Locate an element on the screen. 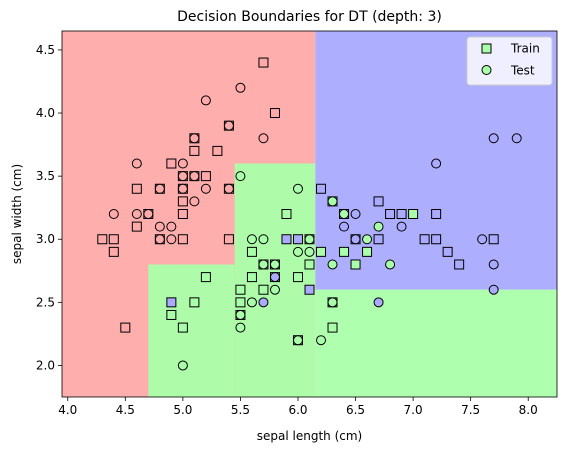 This screenshot has width=567, height=453. legend-test-marker is located at coordinates (486, 70).